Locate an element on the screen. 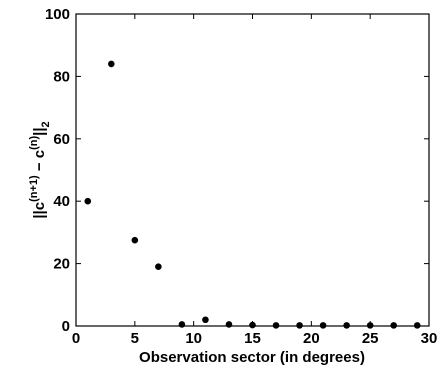 Image resolution: width=437 pixels, height=370 pixels. y-tick-label: 60 is located at coordinates (61, 139).